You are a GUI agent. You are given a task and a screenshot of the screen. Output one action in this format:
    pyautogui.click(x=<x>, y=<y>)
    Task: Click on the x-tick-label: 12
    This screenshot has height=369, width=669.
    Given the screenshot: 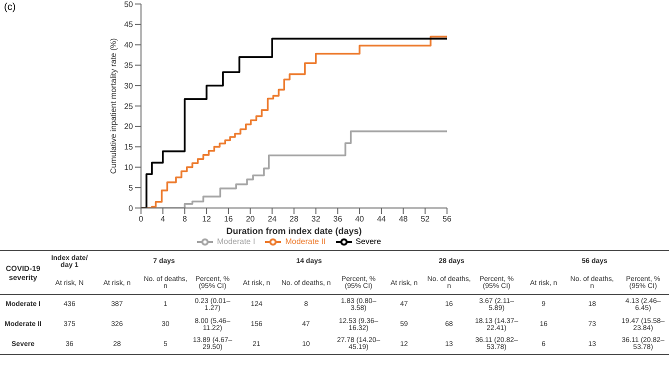 What is the action you would take?
    pyautogui.click(x=207, y=219)
    